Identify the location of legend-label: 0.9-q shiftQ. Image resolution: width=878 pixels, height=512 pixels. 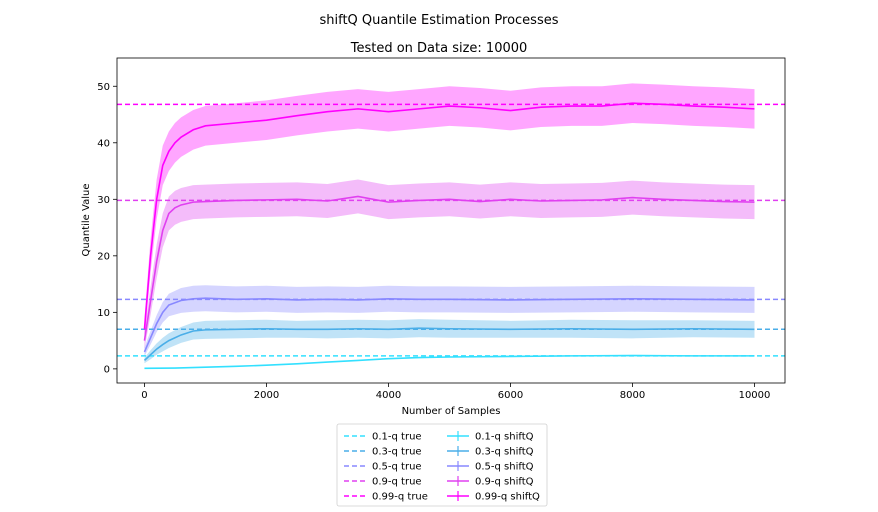
(504, 482).